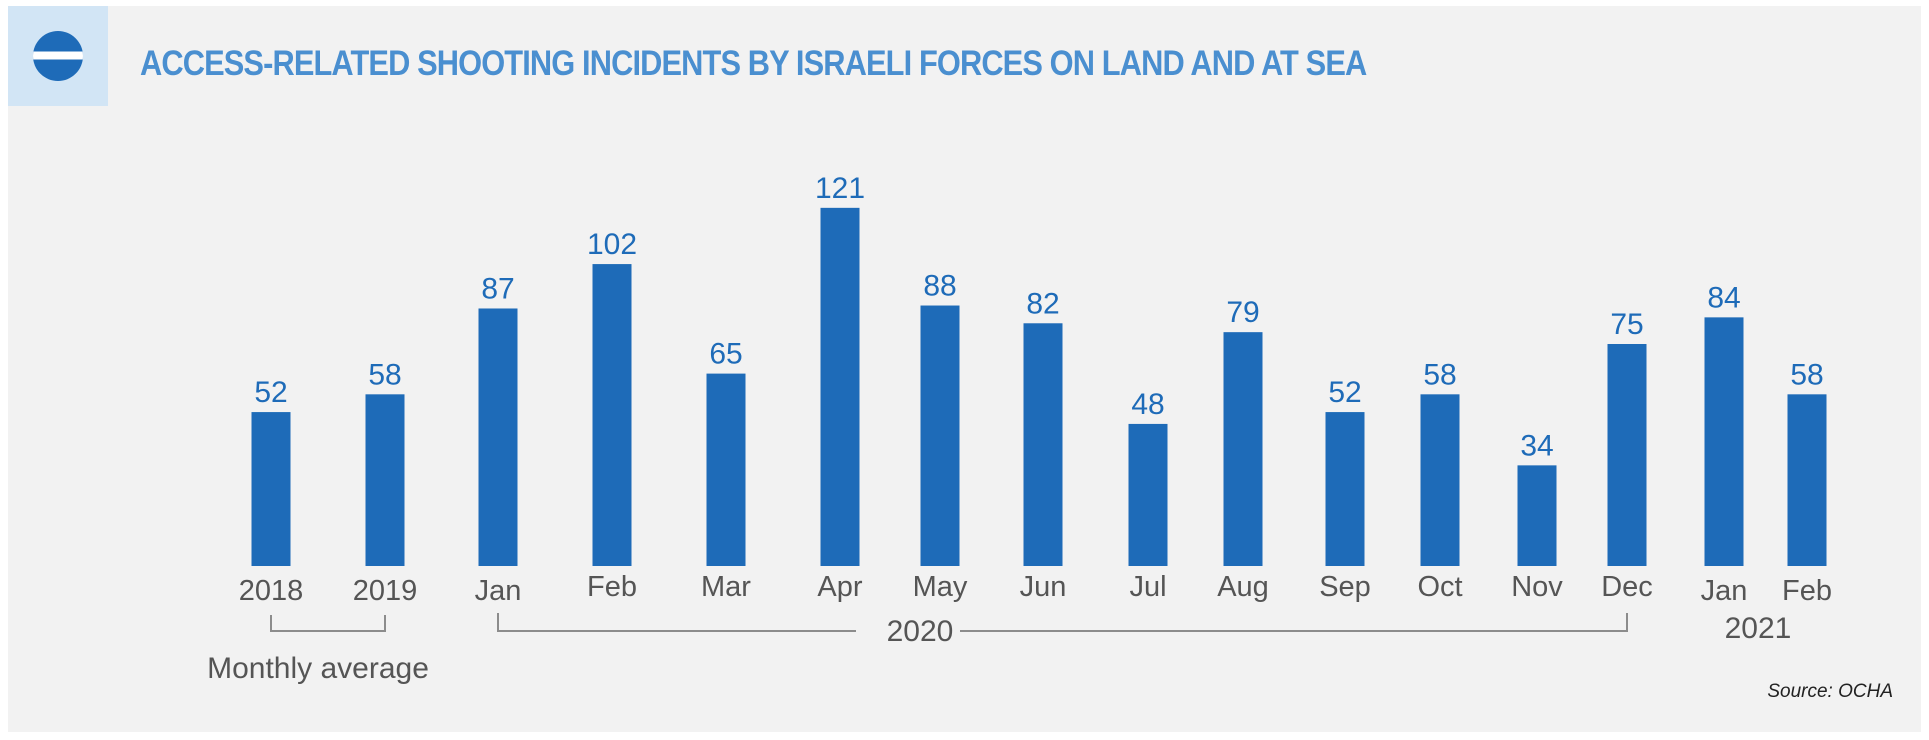 The height and width of the screenshot is (740, 1929). Describe the element at coordinates (271, 591) in the screenshot. I see `category-tick-label: 2018` at that location.